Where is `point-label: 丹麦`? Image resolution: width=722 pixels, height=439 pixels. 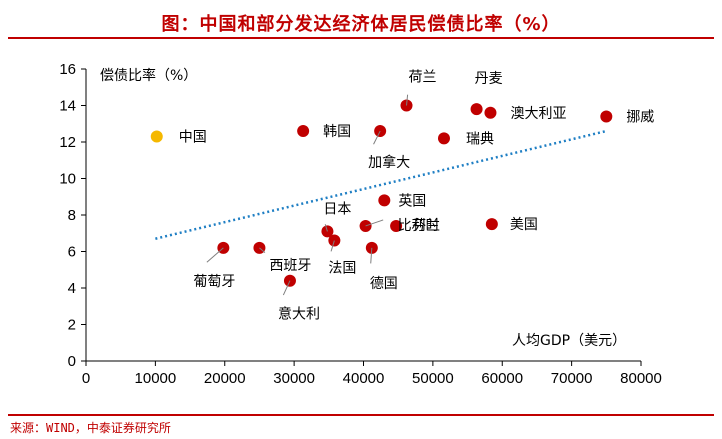
point-label: 丹麦 is located at coordinates (489, 79).